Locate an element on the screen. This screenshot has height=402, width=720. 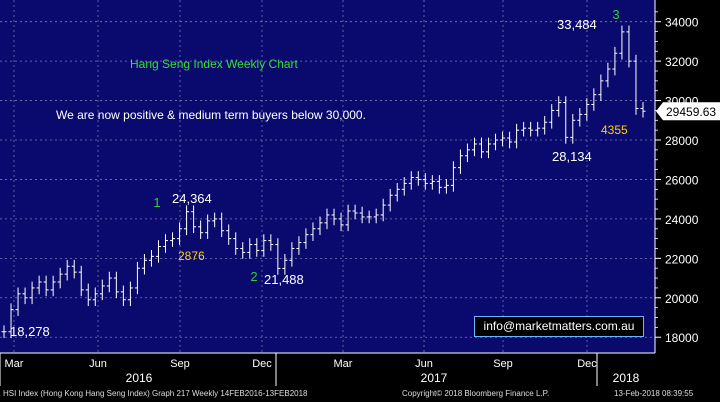
last-value-box is located at coordinates (688, 111).